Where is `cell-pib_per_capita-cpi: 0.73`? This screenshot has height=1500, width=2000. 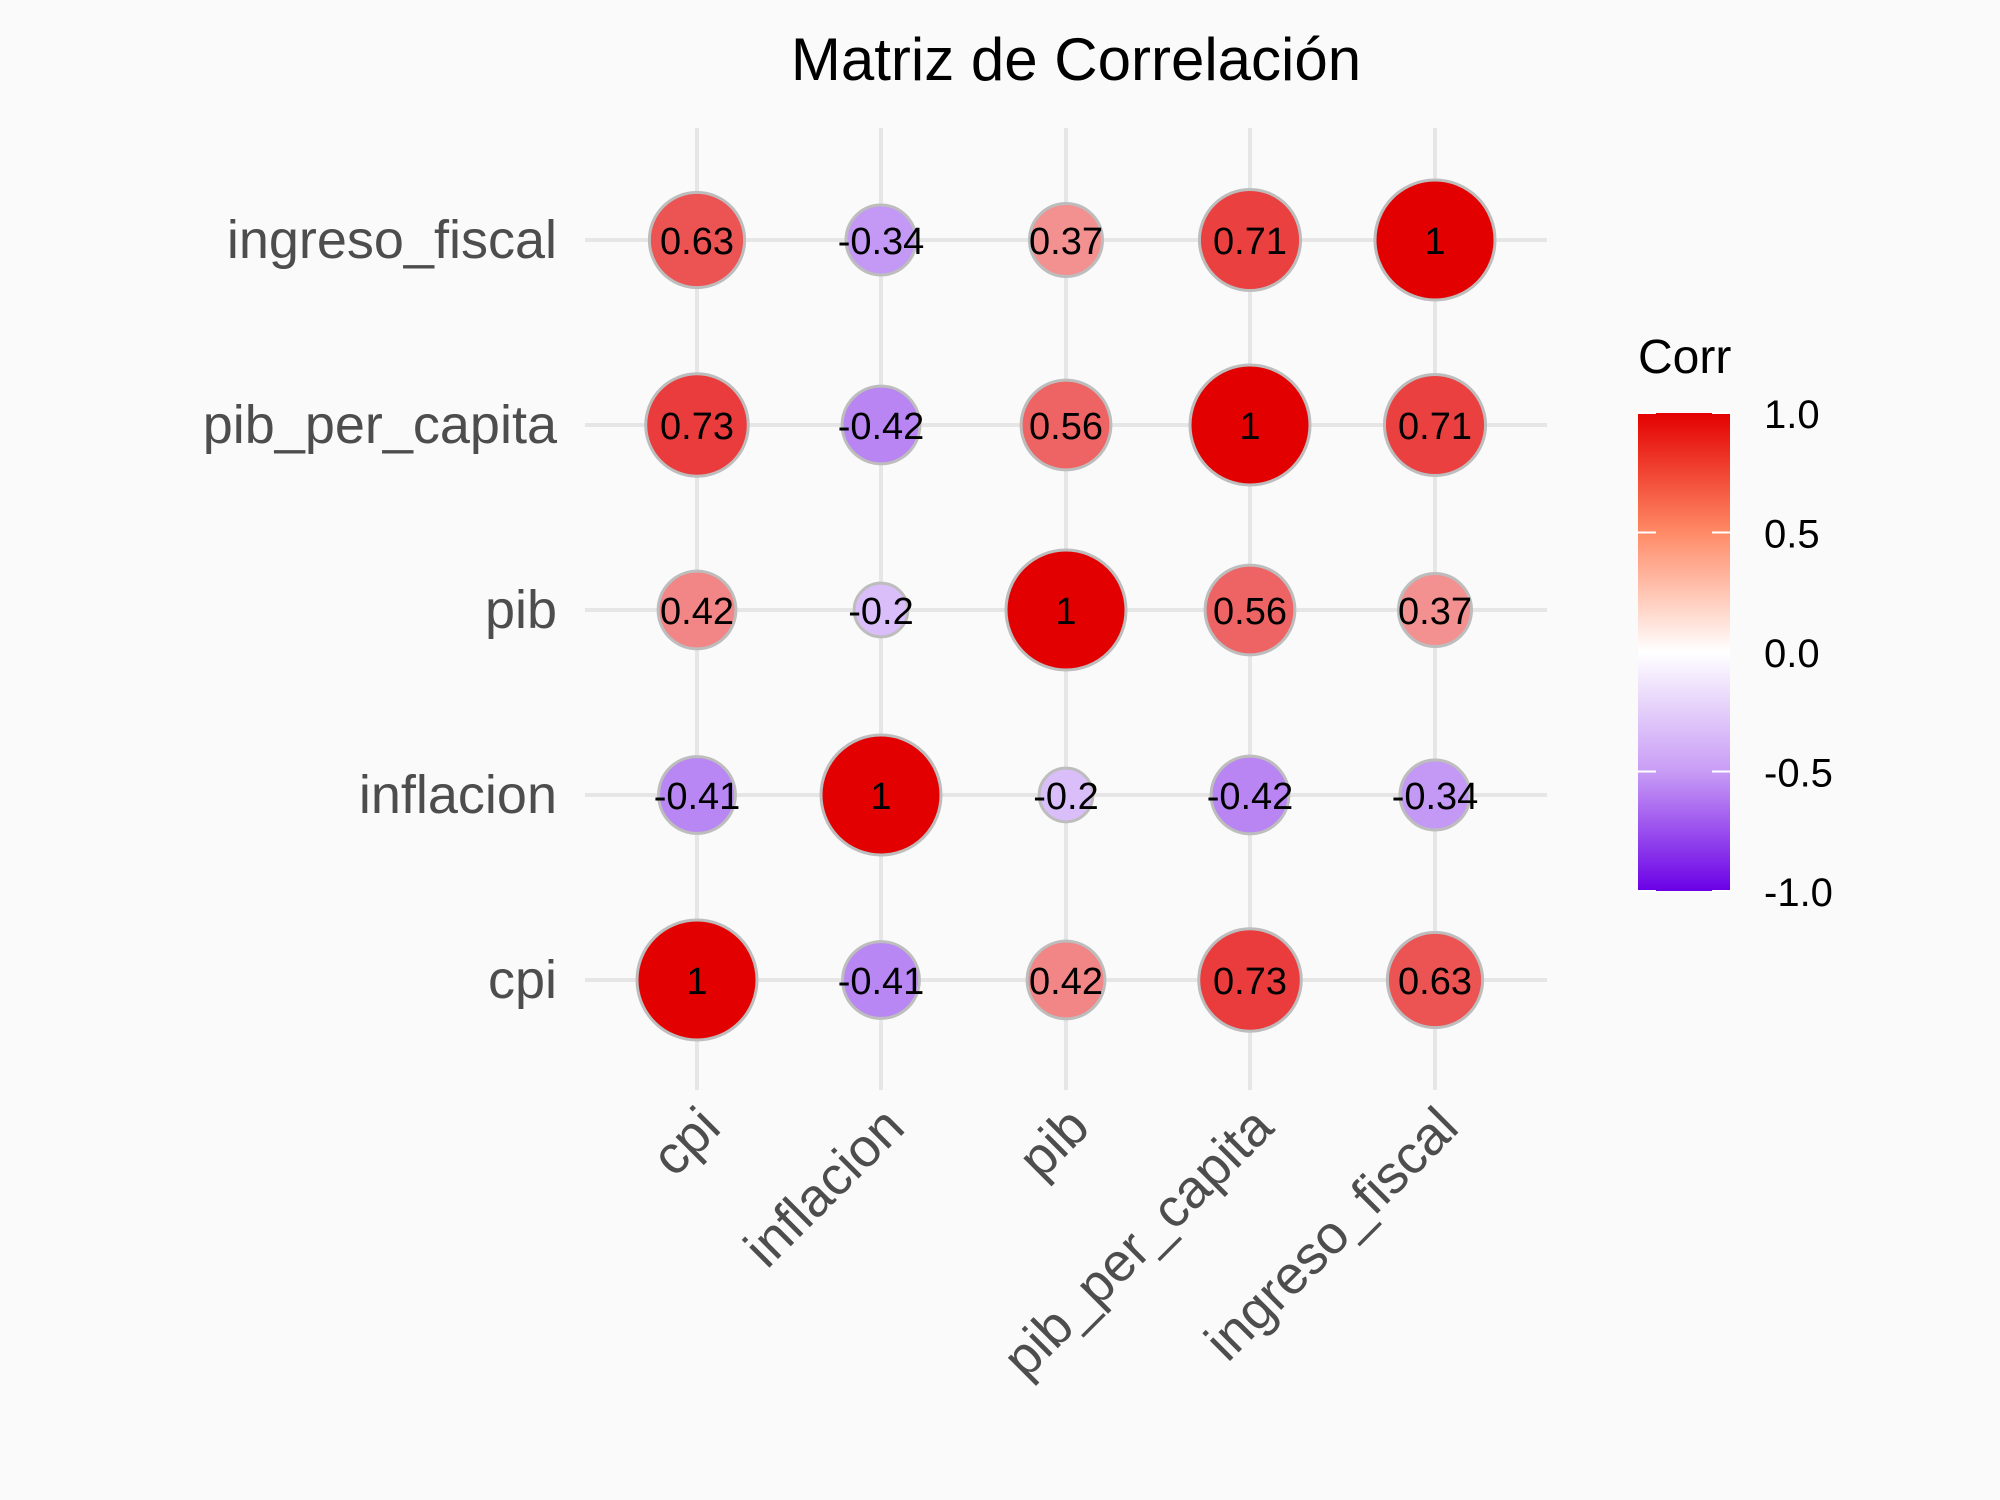 cell-pib_per_capita-cpi: 0.73 is located at coordinates (697, 425).